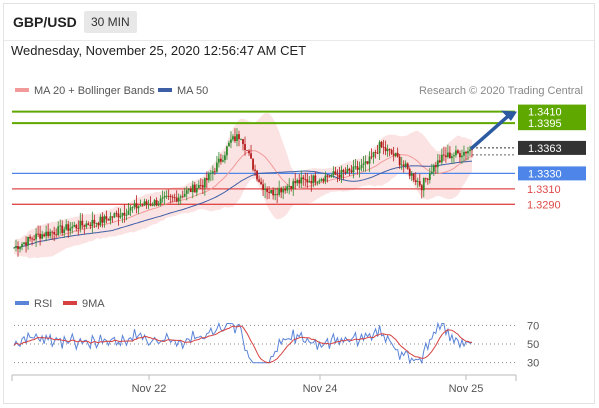  I want to click on last-price-label: 1.3363, so click(552, 147).